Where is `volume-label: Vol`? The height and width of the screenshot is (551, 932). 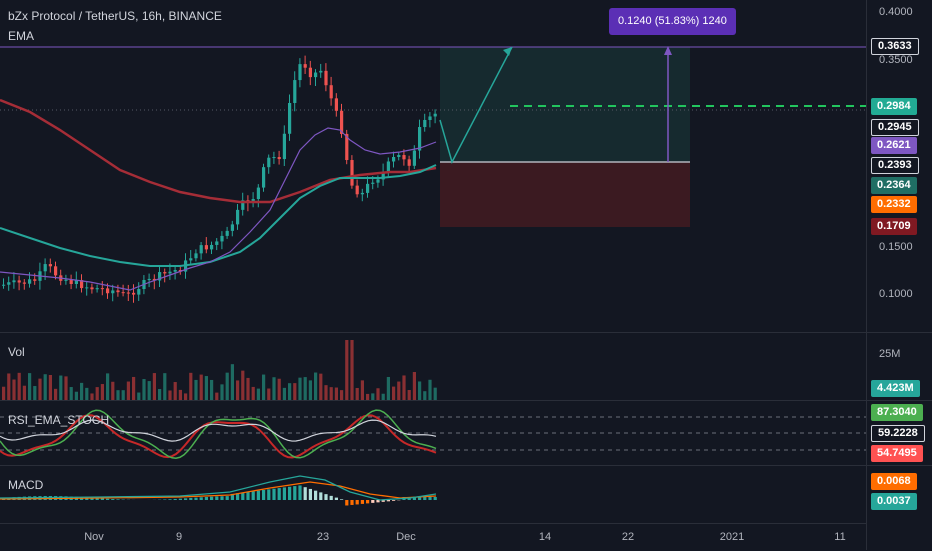
volume-label: Vol is located at coordinates (16, 352).